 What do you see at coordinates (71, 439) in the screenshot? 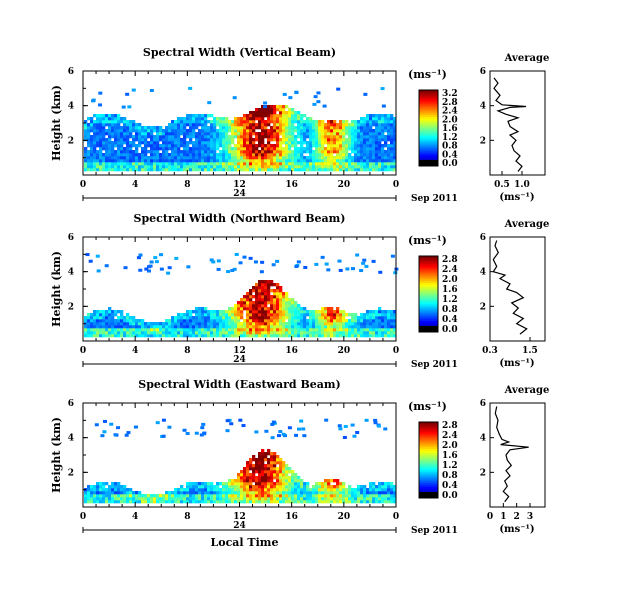
I see `y-tick-label: 4` at bounding box center [71, 439].